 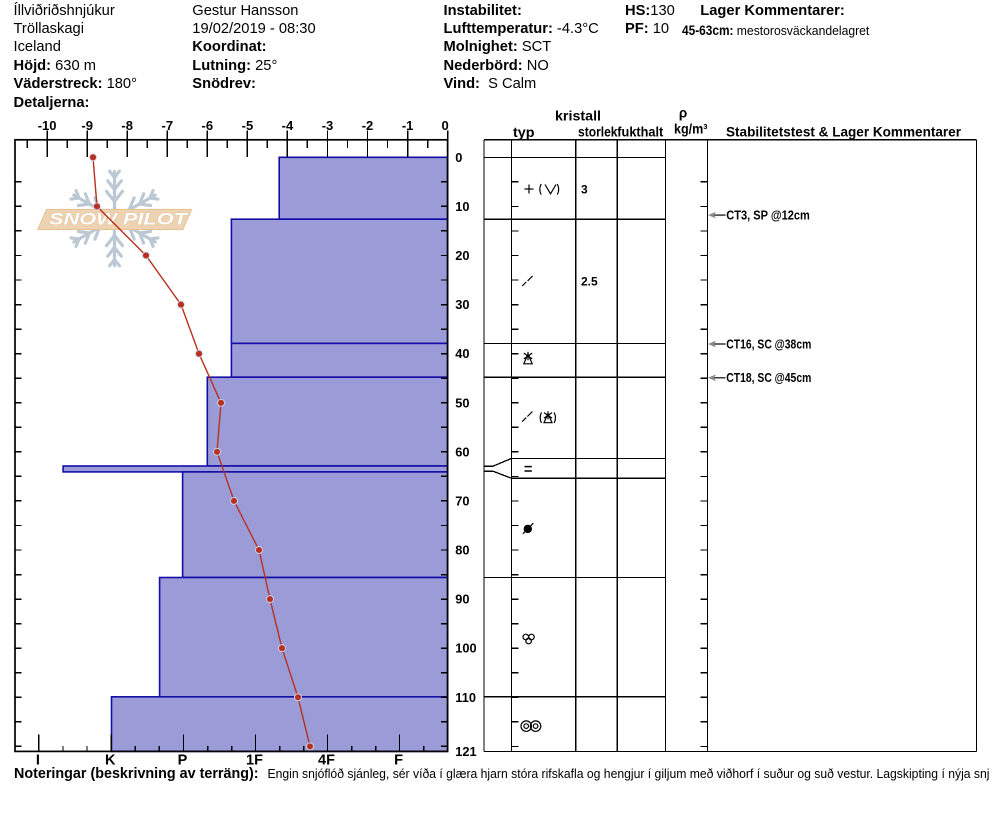 I want to click on svg-text: 110, so click(x=465, y=697).